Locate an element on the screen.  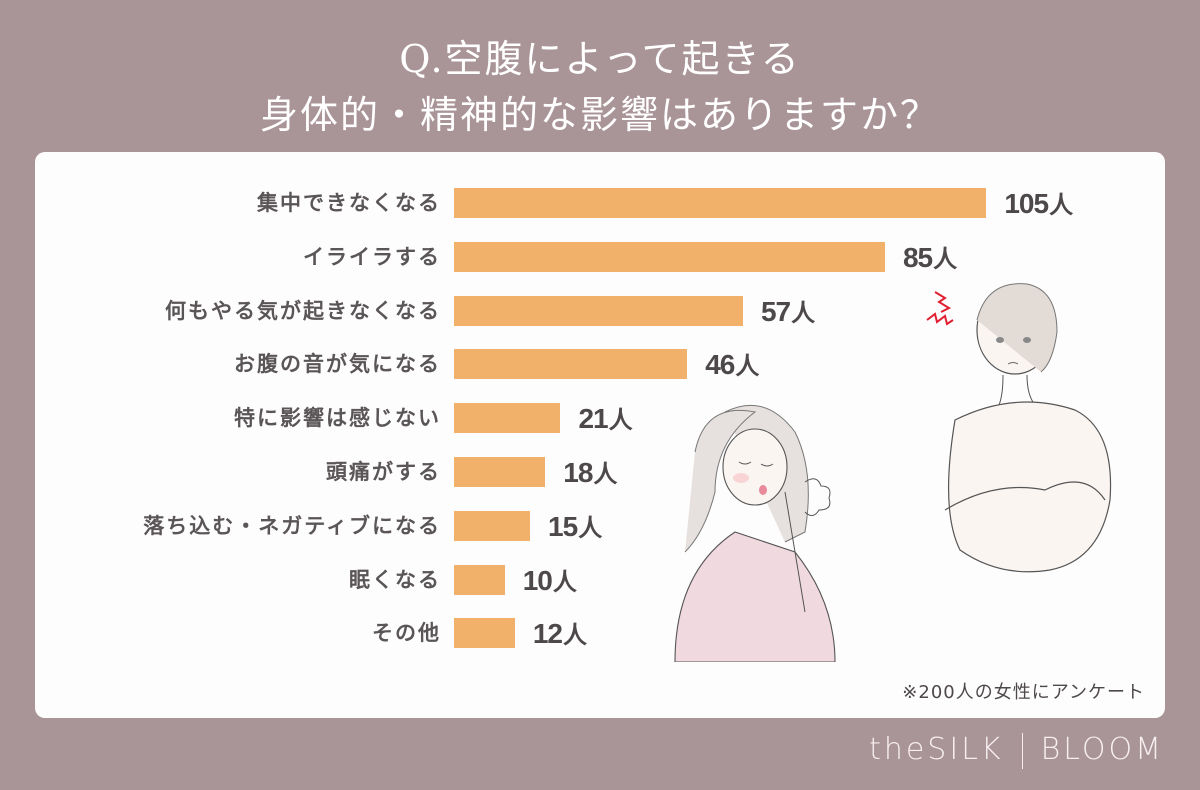
bar-value: 18人 is located at coordinates (590, 472).